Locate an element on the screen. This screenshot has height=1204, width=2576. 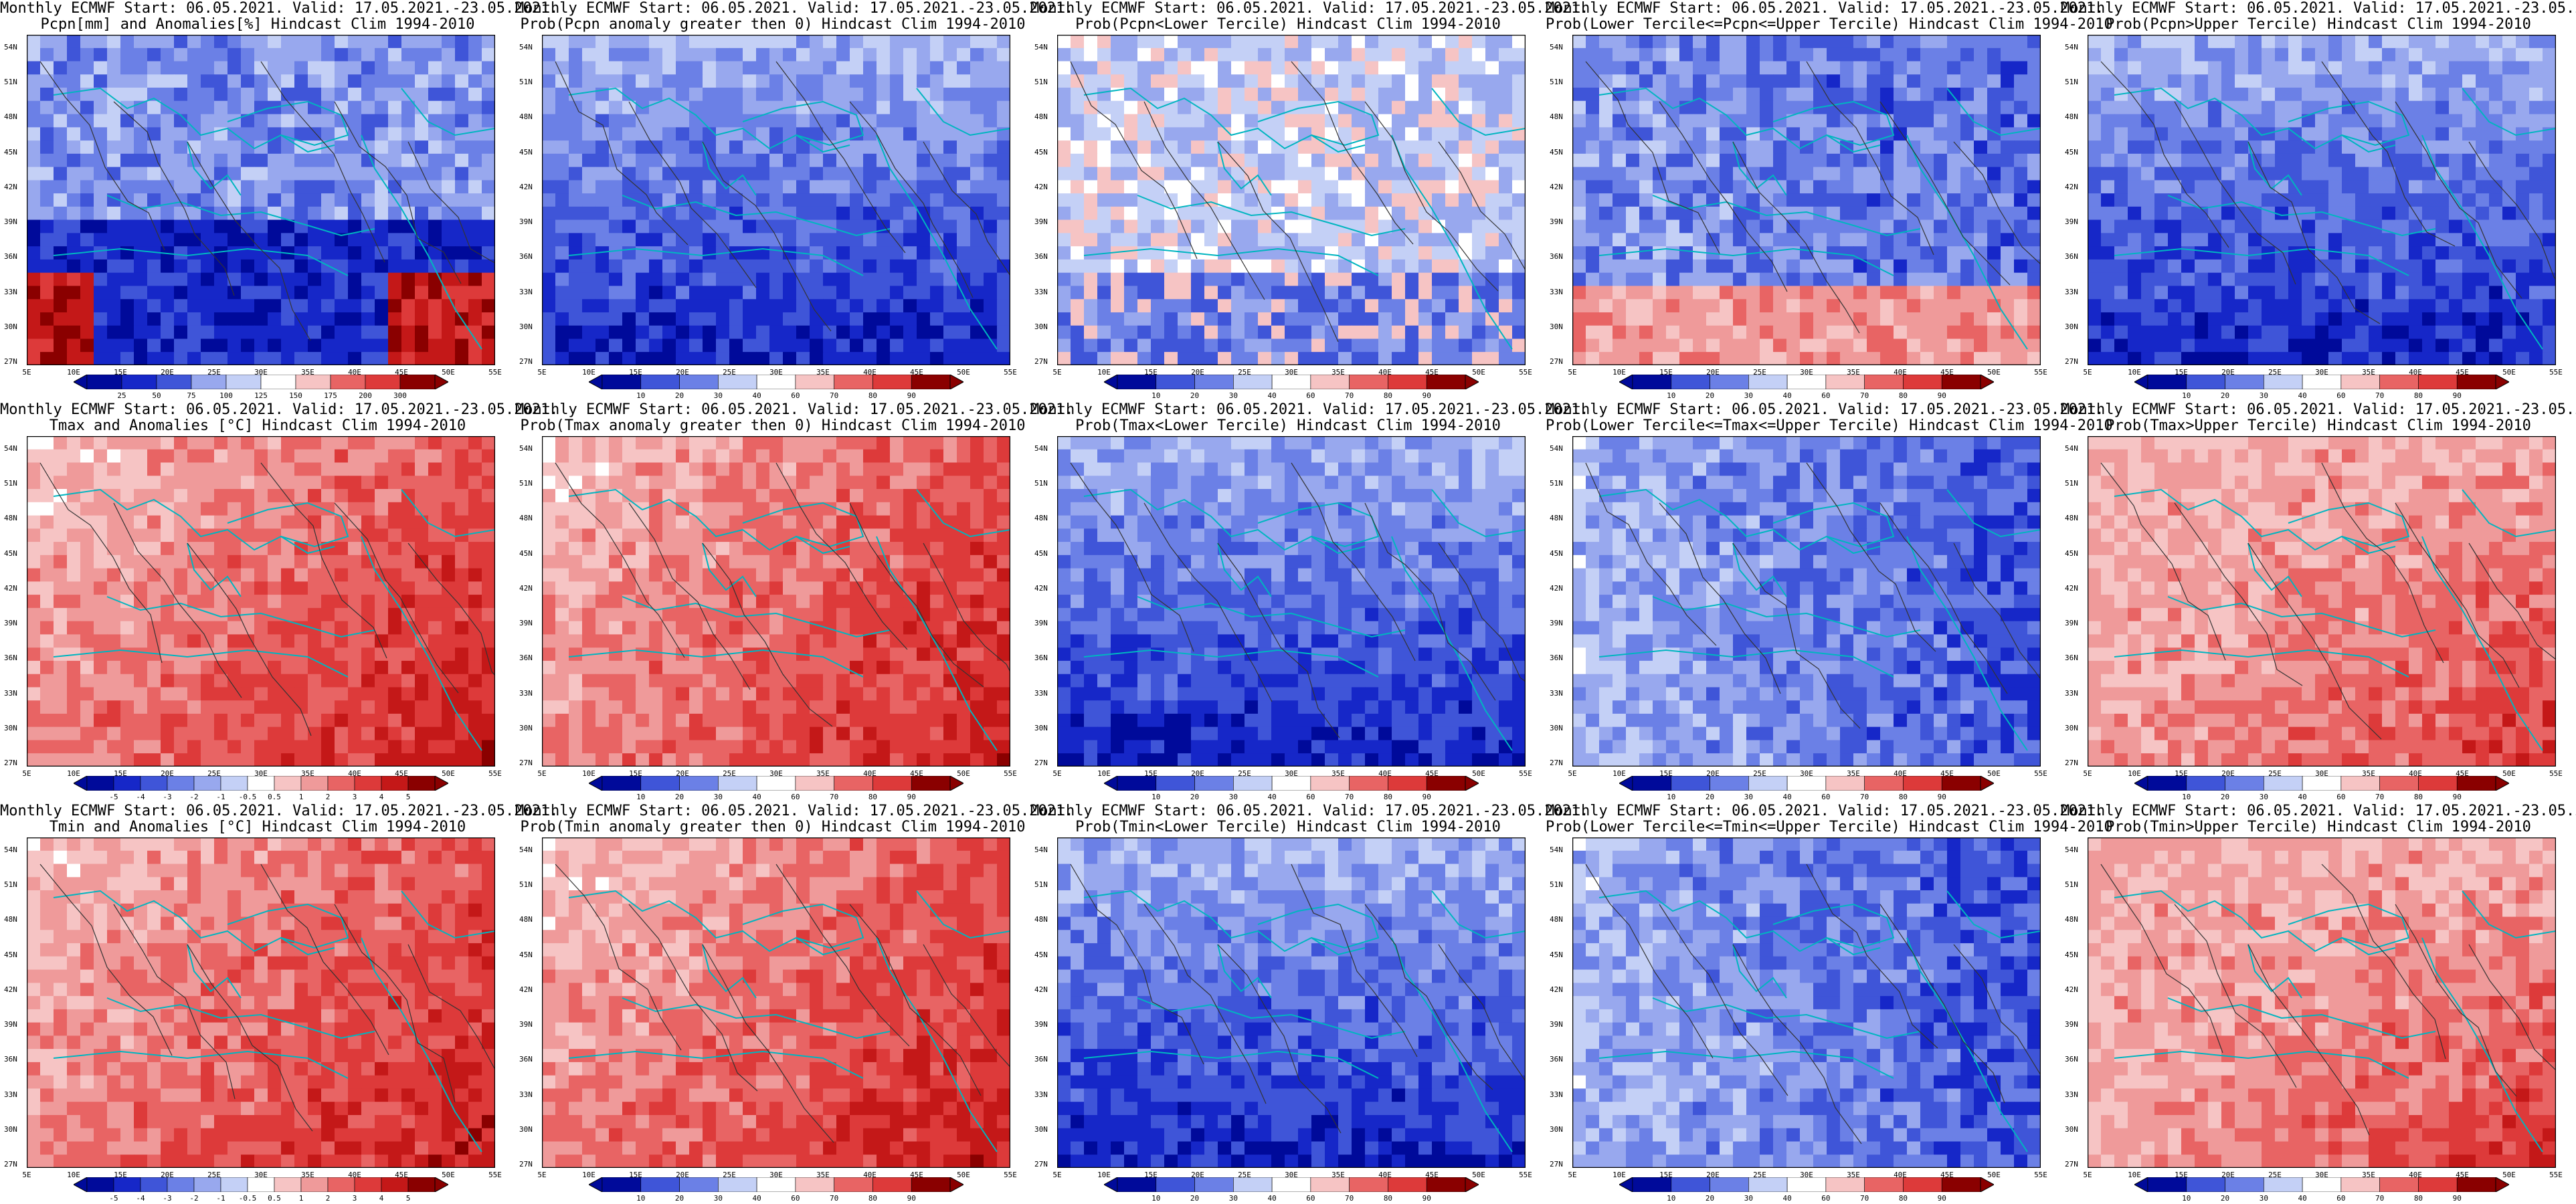
latitude-label: 42N is located at coordinates (526, 186).